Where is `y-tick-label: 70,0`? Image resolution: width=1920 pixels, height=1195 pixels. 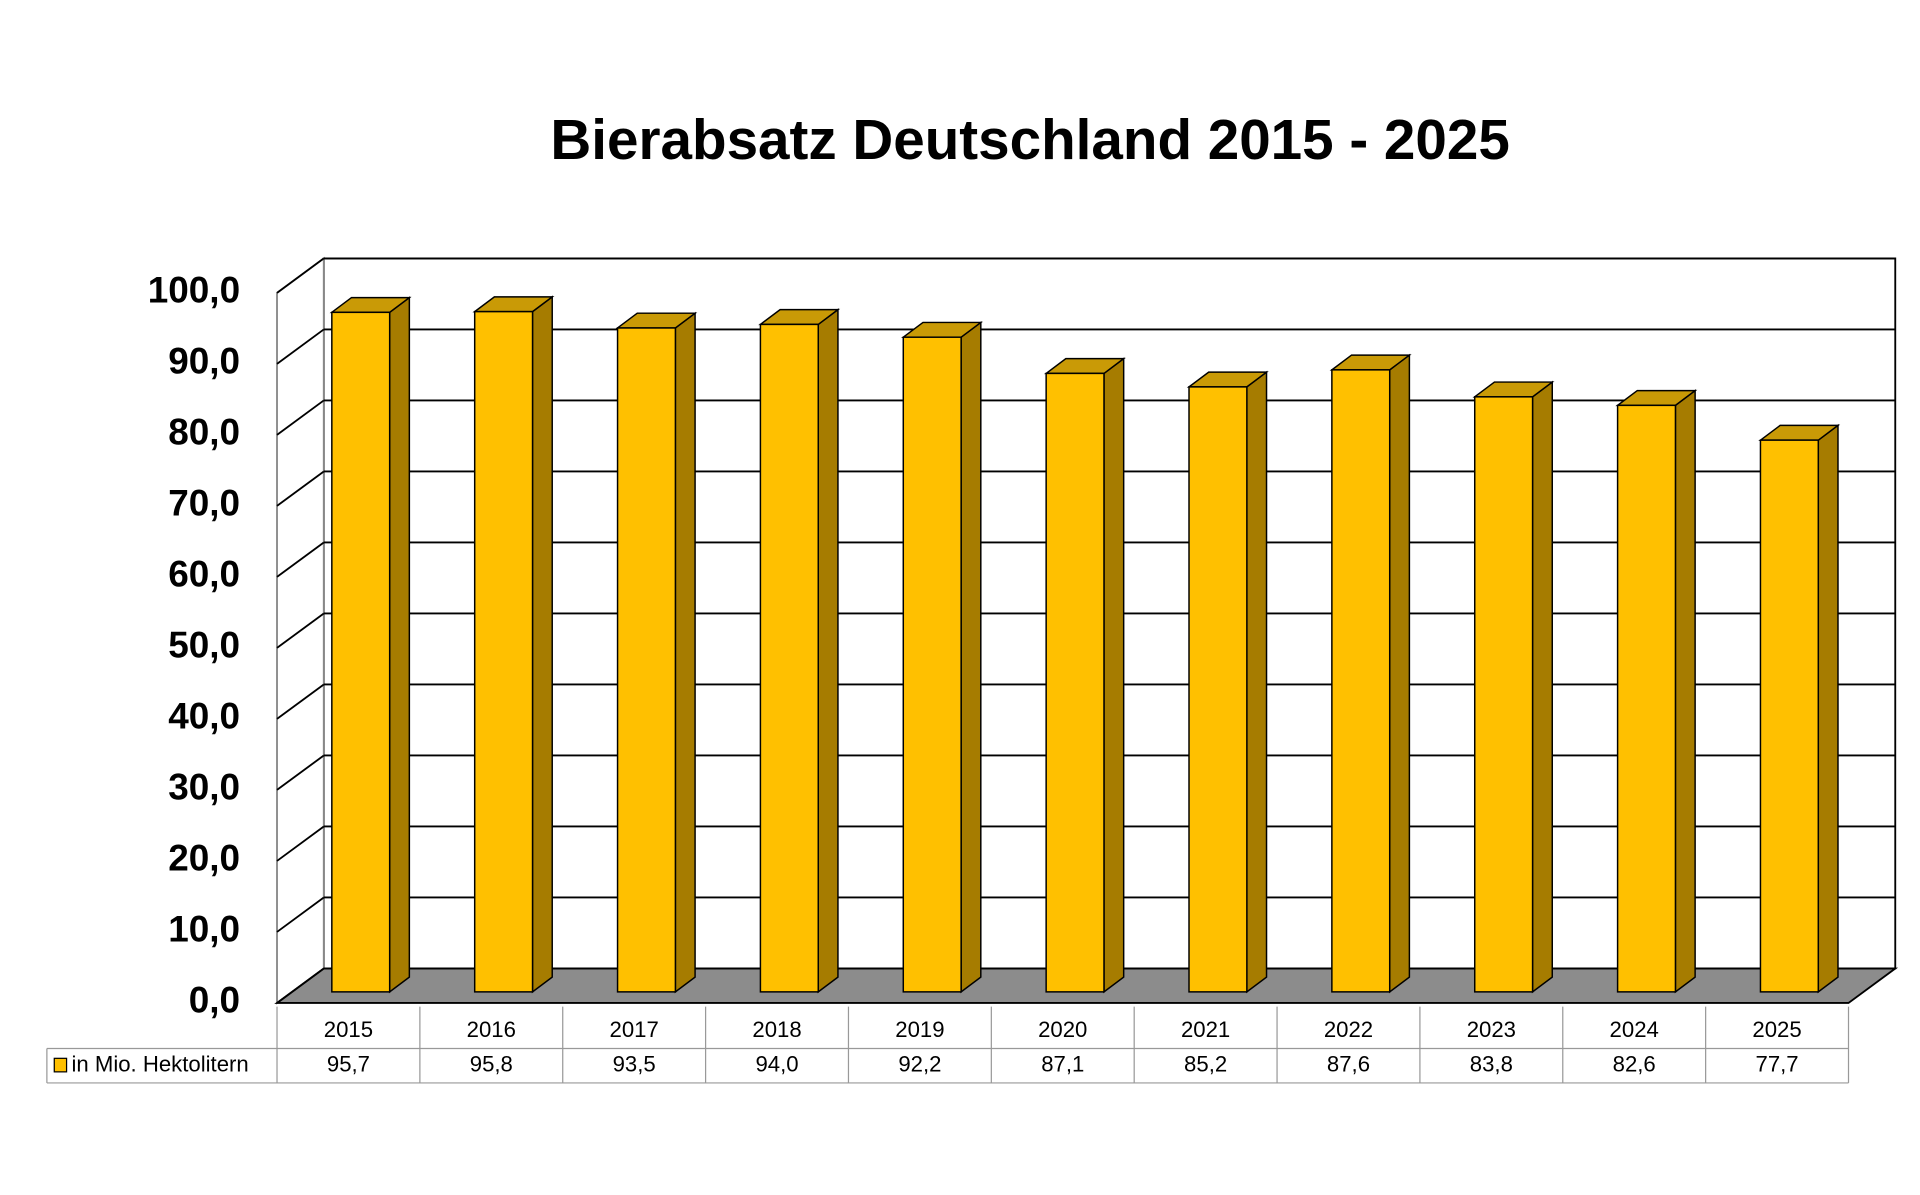 y-tick-label: 70,0 is located at coordinates (204, 503).